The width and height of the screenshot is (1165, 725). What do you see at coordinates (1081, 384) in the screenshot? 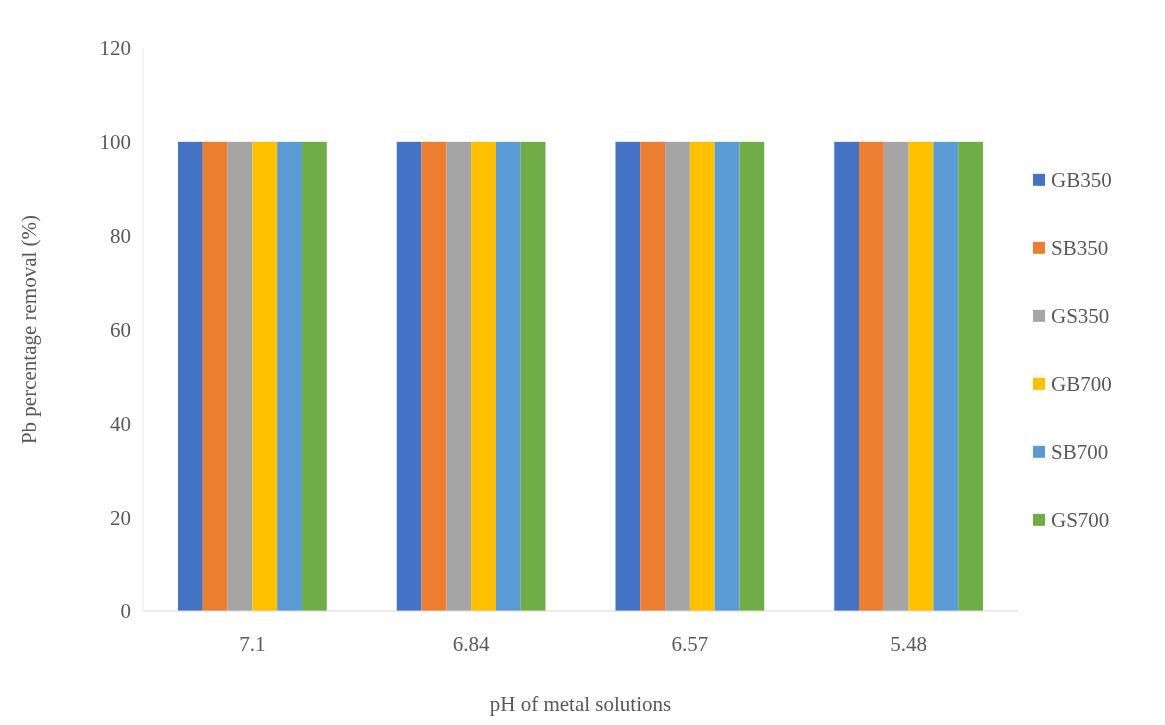
I see `legend-label: GB700` at bounding box center [1081, 384].